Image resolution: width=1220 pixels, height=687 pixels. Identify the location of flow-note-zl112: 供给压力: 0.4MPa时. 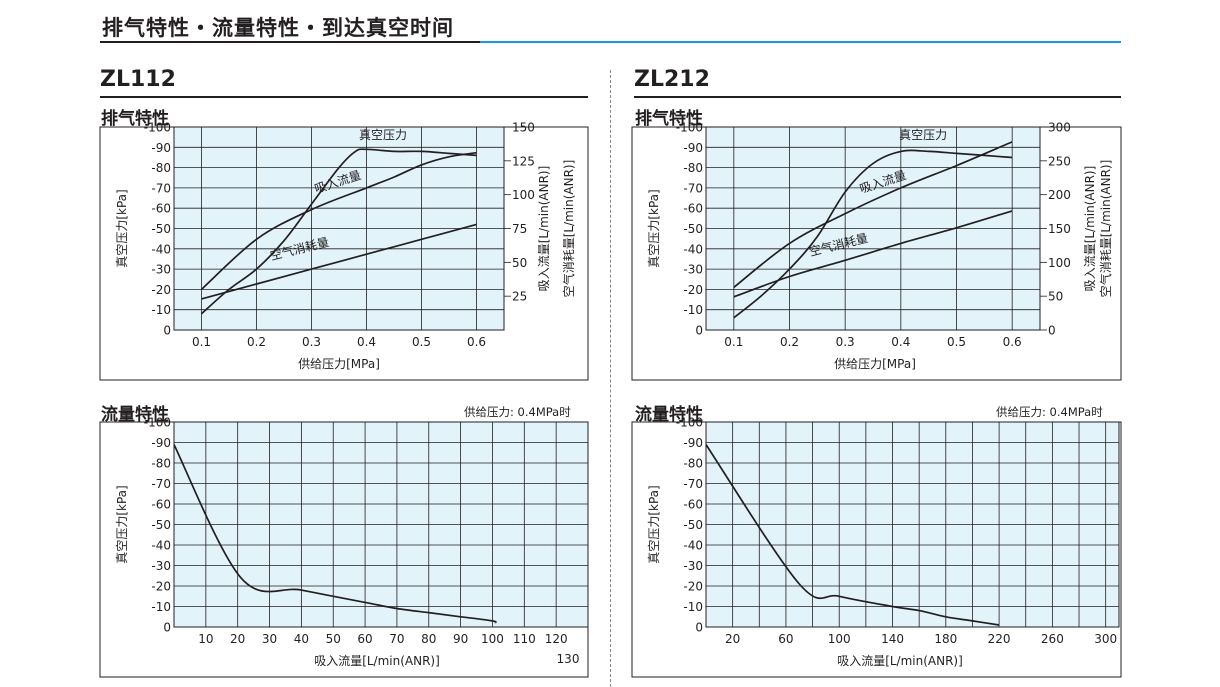
(517, 412).